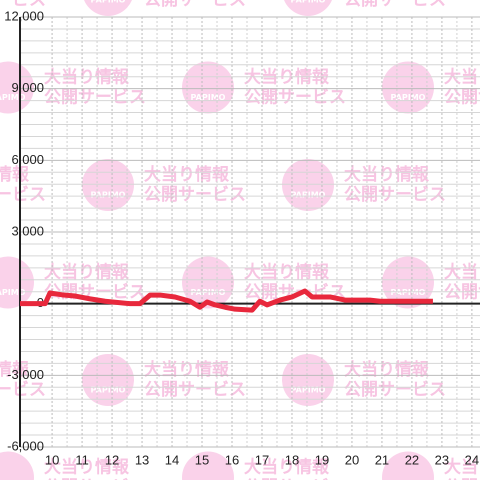  I want to click on x-tick-label: 13, so click(142, 459).